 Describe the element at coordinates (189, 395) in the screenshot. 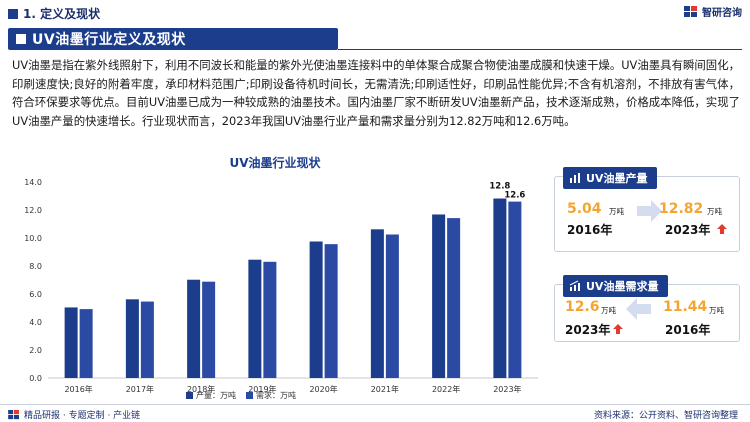

I see `legend-swatch-production` at that location.